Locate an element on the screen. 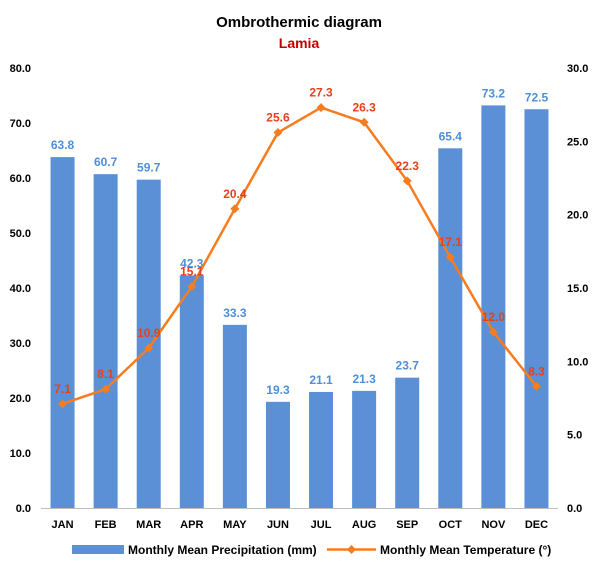 The width and height of the screenshot is (600, 572). right-tick-label: 30.0 is located at coordinates (577, 69).